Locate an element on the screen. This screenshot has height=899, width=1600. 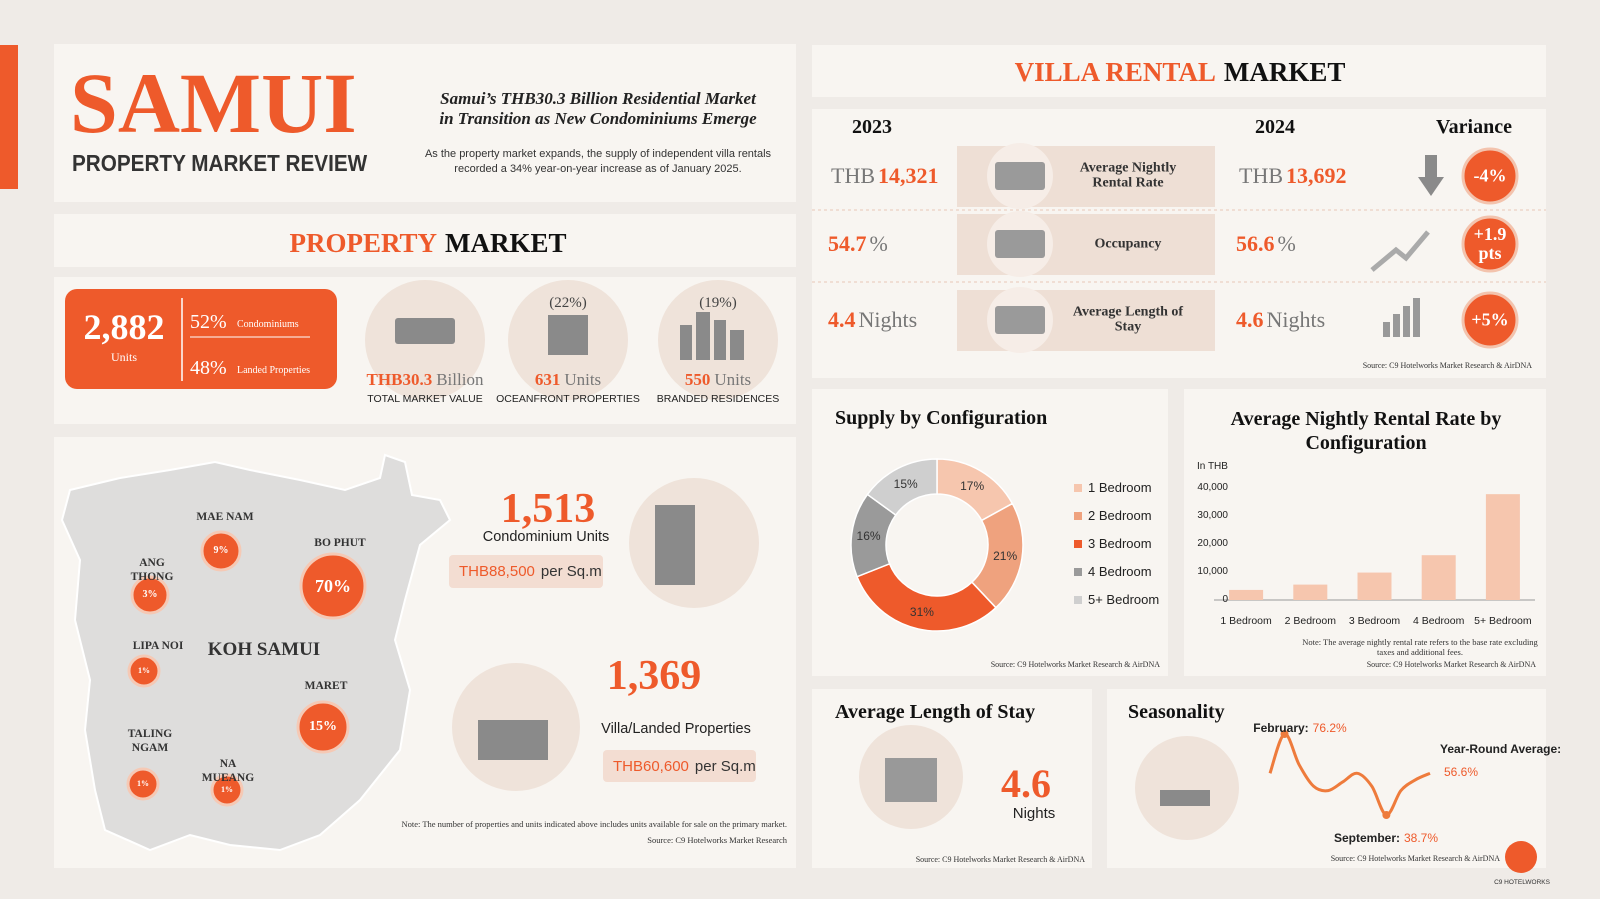
slice-label: 21% is located at coordinates (1005, 555).